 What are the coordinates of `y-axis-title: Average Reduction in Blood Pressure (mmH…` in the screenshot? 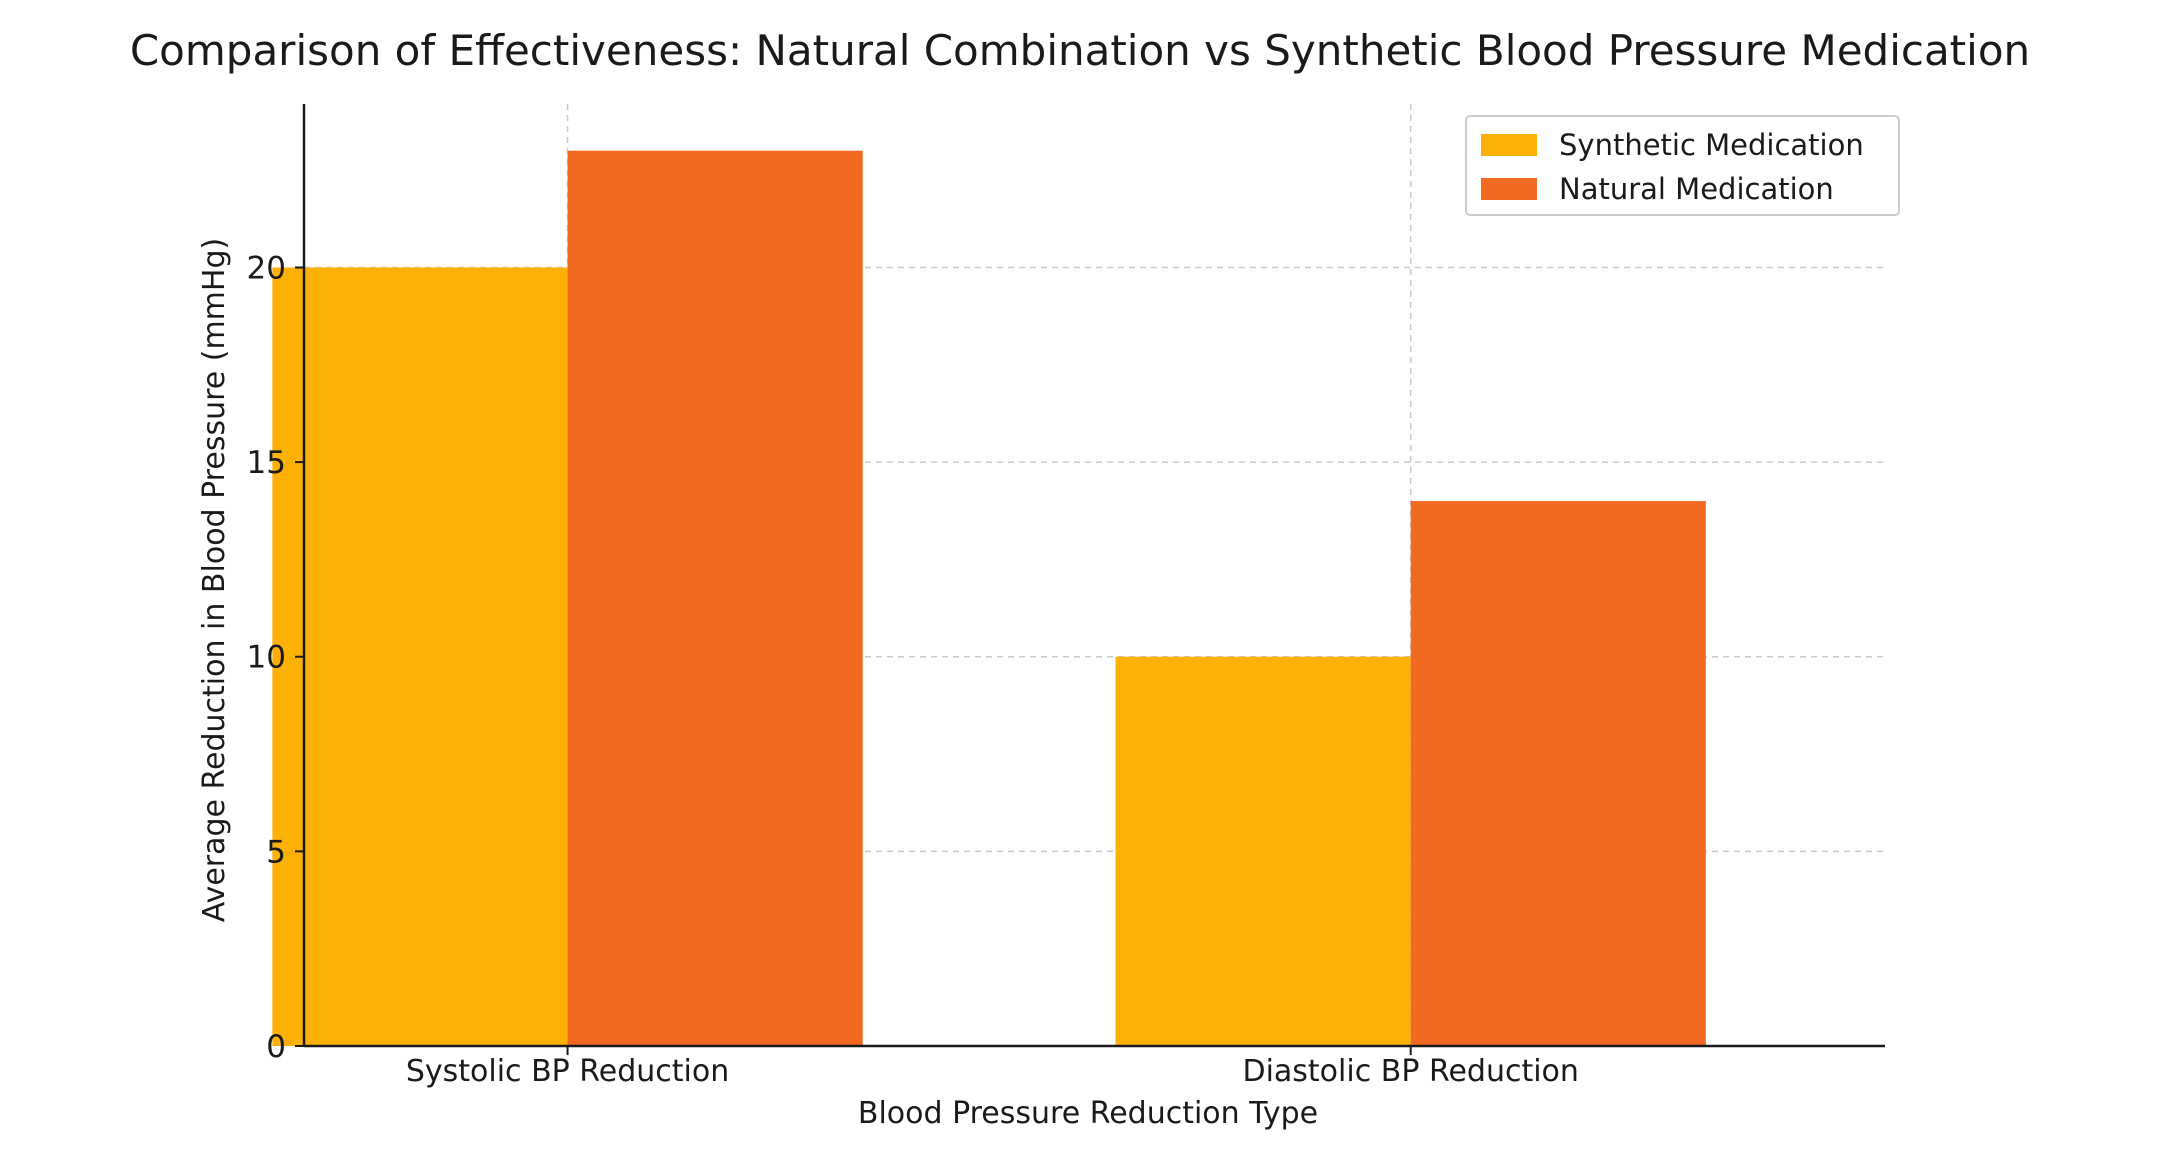 It's located at (214, 580).